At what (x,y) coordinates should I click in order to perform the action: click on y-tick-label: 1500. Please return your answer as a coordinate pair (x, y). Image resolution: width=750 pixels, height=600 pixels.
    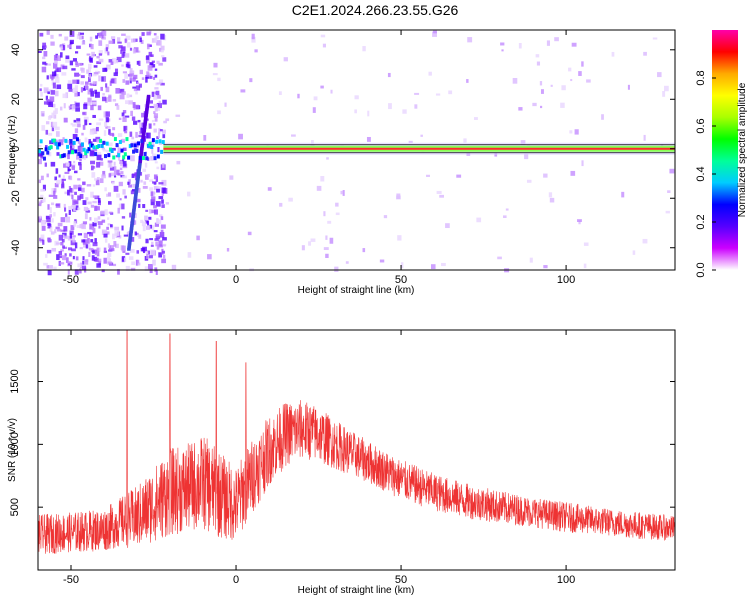
    Looking at the image, I should click on (15, 381).